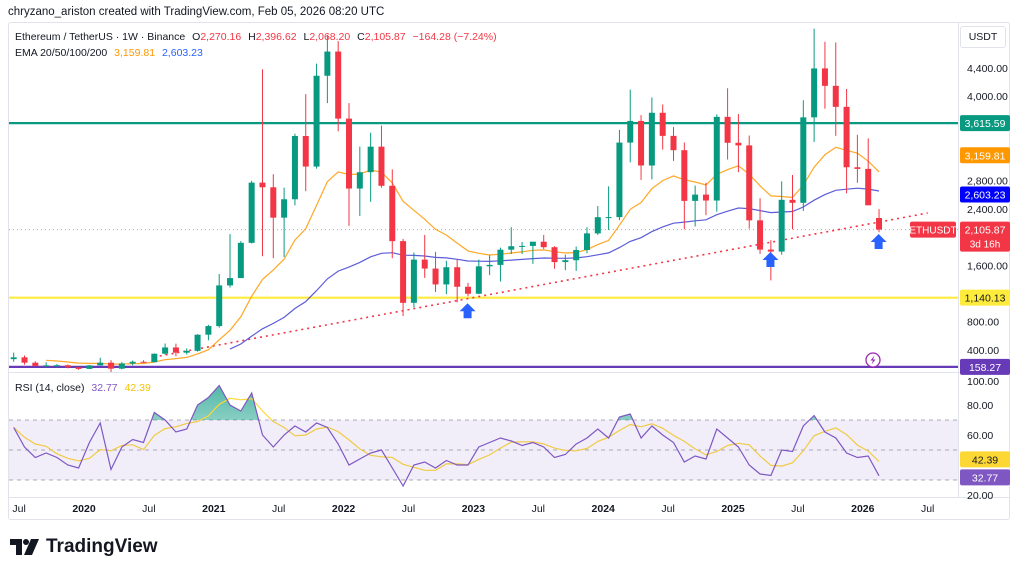 The image size is (1024, 572). Describe the element at coordinates (987, 266) in the screenshot. I see `price-tick-label: 1,600.00` at that location.